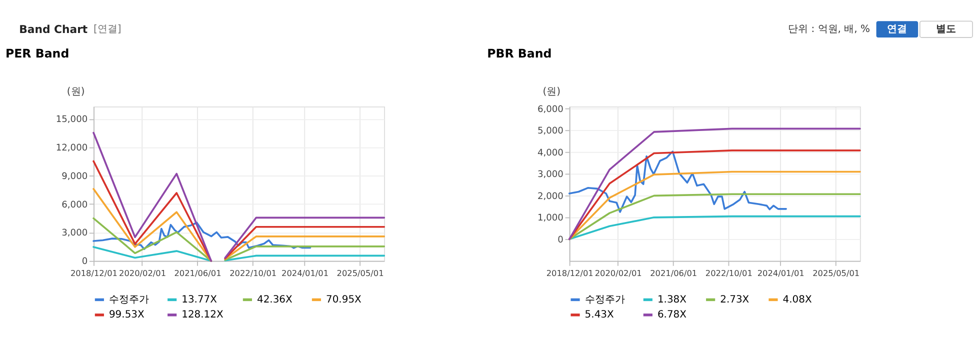 This screenshot has width=978, height=361. I want to click on legend-label: 4.08X, so click(797, 300).